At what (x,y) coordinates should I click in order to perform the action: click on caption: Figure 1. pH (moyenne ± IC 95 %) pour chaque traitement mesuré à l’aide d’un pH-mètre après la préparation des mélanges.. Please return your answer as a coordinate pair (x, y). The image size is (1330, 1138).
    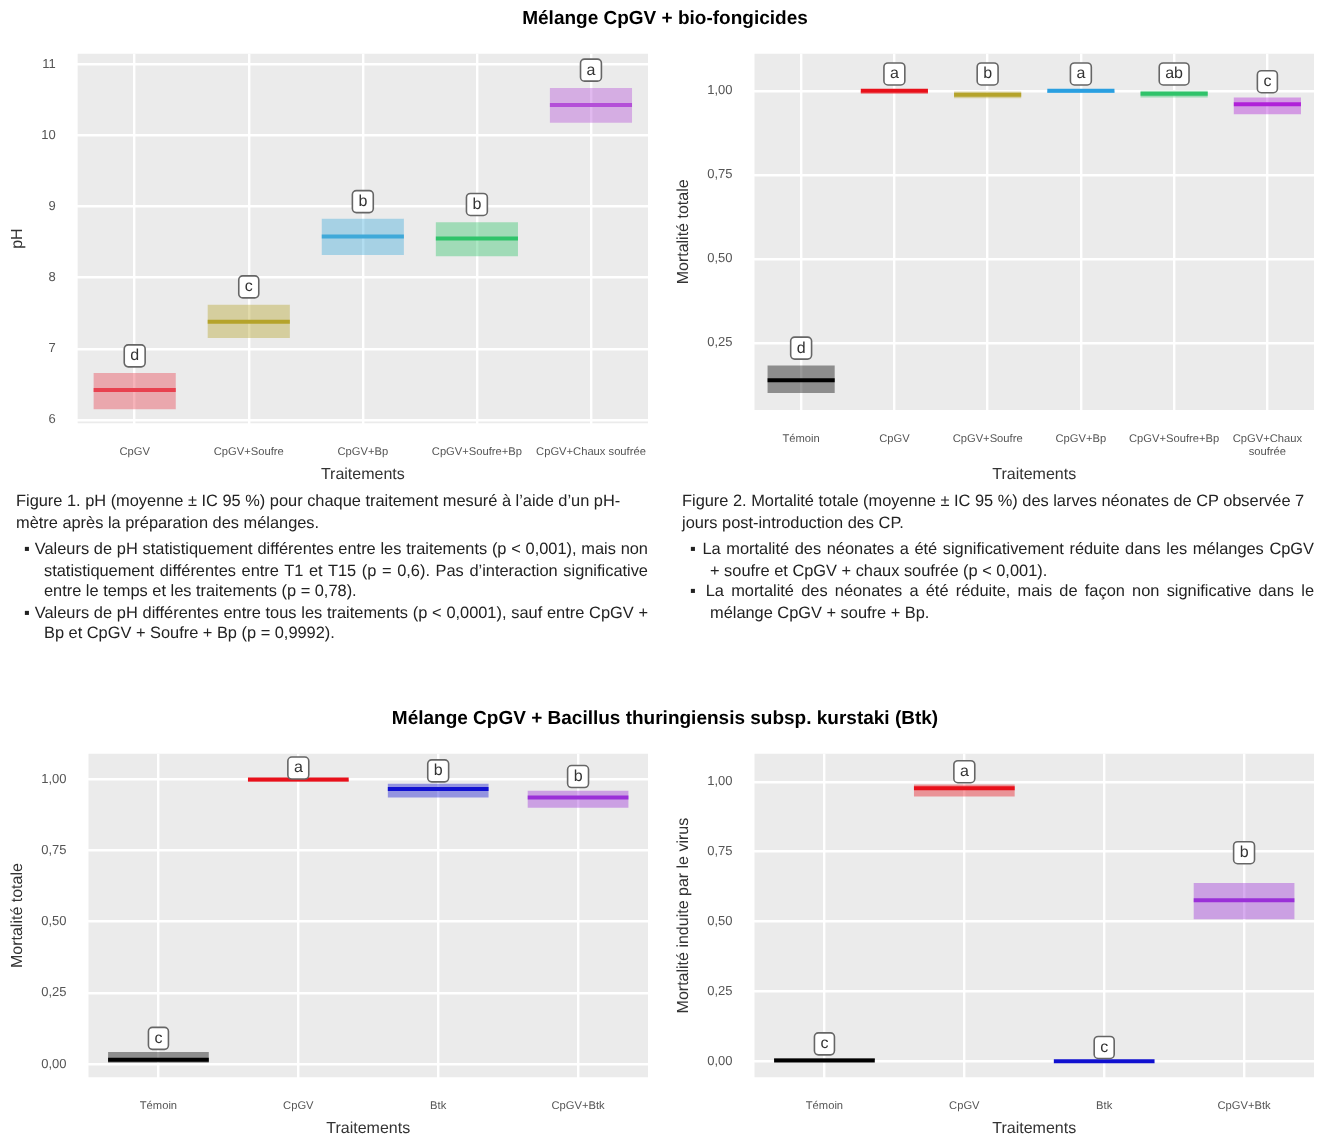
    Looking at the image, I should click on (319, 513).